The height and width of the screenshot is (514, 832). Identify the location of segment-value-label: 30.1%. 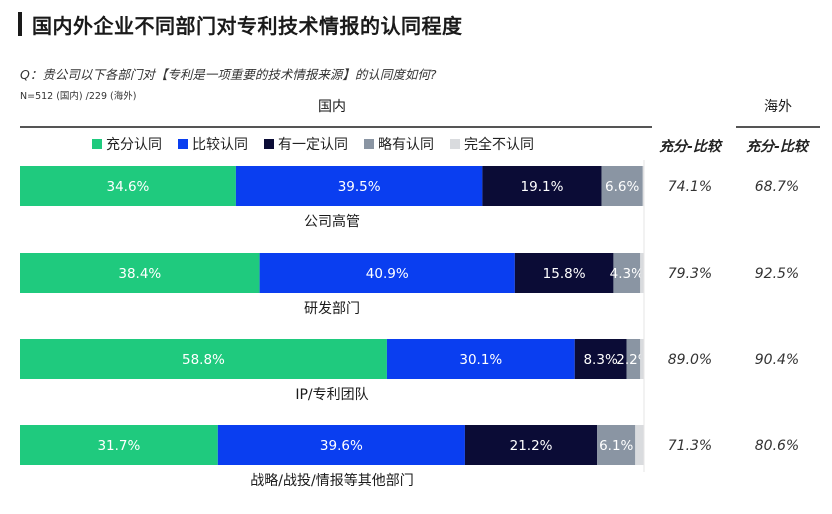
(480, 360).